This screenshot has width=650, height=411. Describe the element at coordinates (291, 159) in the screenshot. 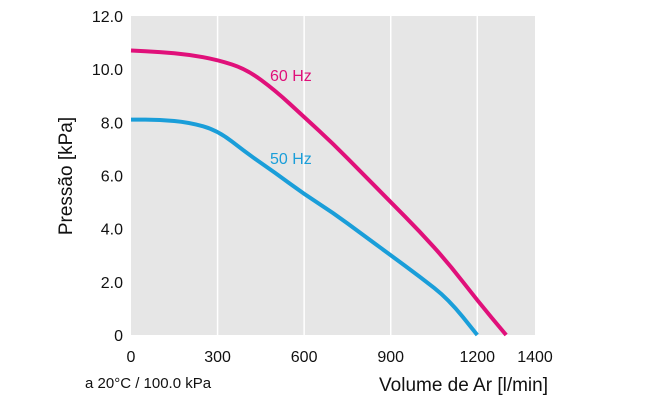

I see `series-label-50-hz: 50 Hz` at that location.